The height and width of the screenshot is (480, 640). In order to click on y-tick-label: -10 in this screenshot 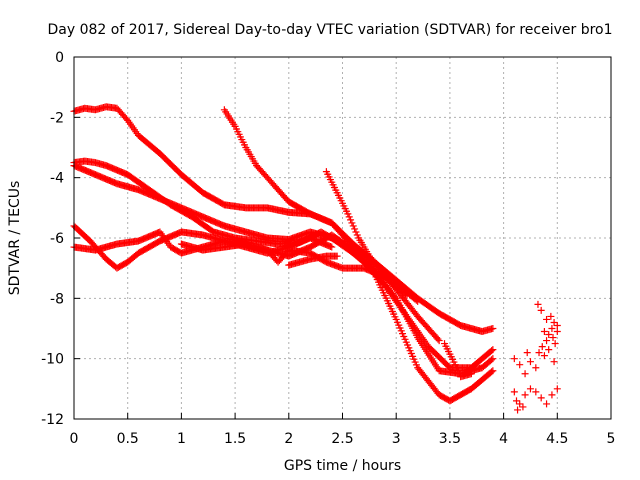, I will do `click(52, 360)`.